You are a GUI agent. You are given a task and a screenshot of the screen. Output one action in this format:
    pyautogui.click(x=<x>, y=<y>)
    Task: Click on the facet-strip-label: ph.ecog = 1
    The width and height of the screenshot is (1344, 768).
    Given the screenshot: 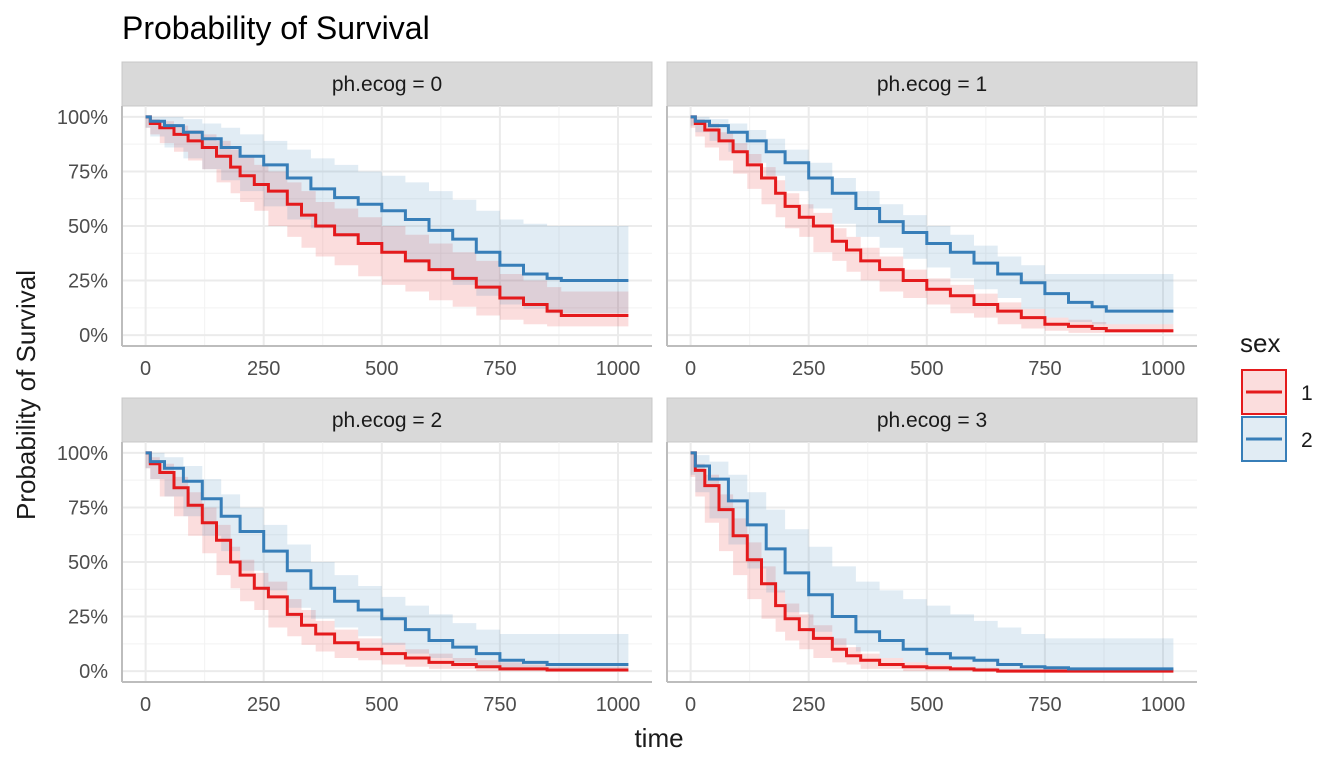 What is the action you would take?
    pyautogui.click(x=932, y=84)
    